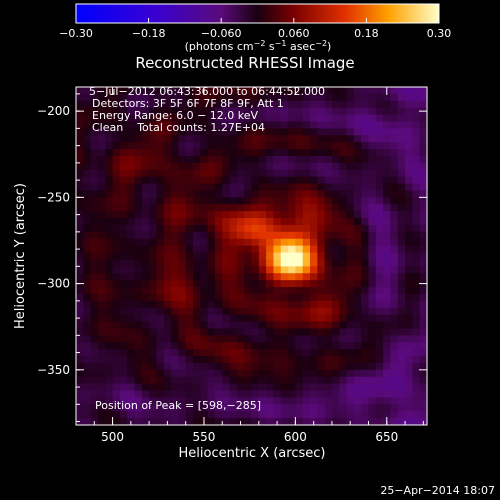 This screenshot has width=500, height=500. What do you see at coordinates (252, 453) in the screenshot?
I see `x-axis-label: Heliocentric X (arcsec)` at bounding box center [252, 453].